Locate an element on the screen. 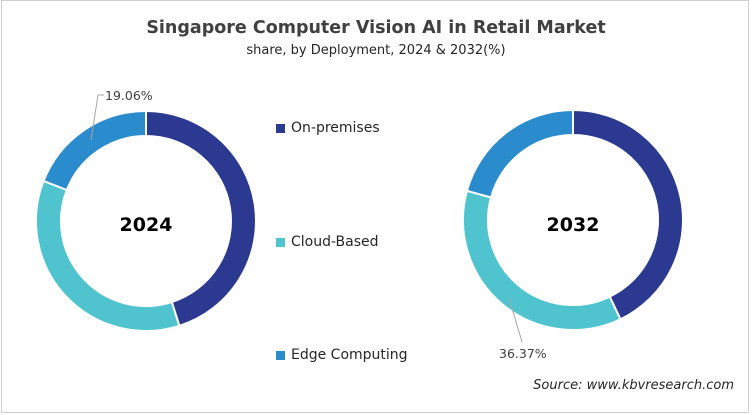 The image size is (752, 415). chart-subtitle: share, by Deployment, 2024 & 2032(%) is located at coordinates (376, 50).